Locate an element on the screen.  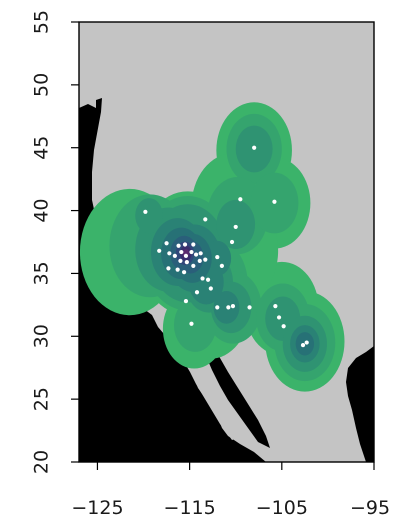
x-tick-label: −115 is located at coordinates (190, 508).